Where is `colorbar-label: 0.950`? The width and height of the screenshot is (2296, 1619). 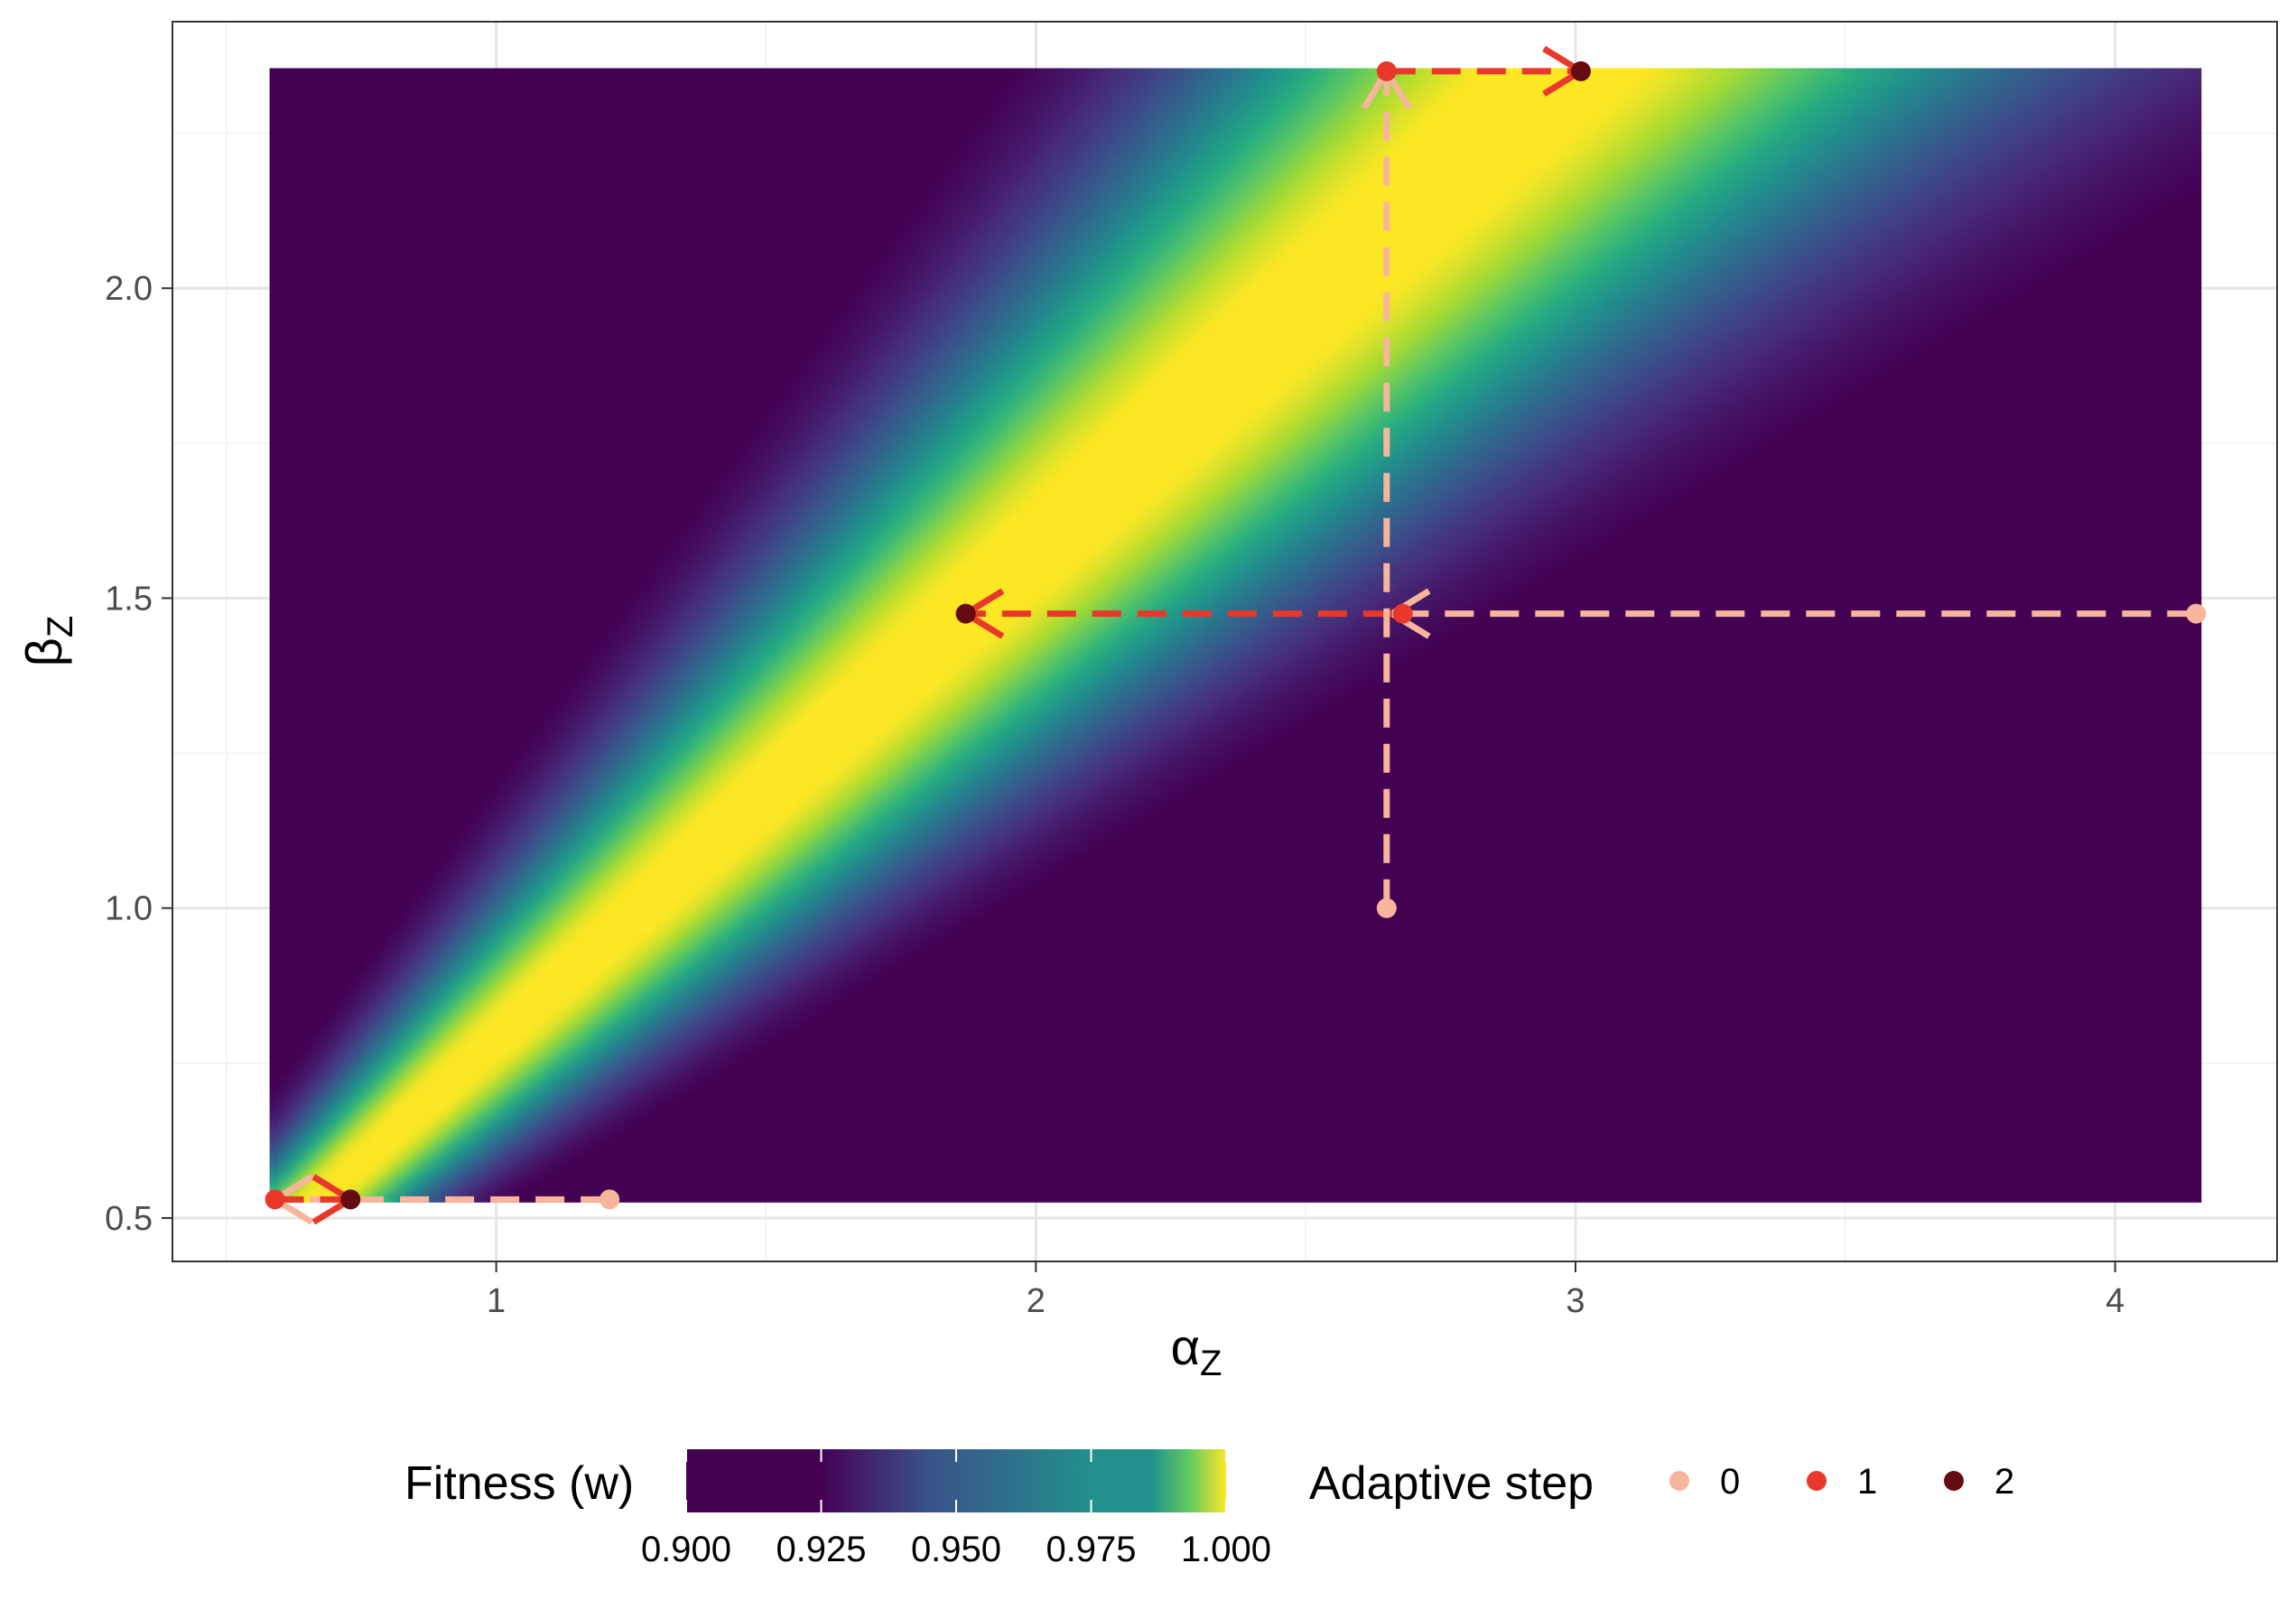
colorbar-label: 0.950 is located at coordinates (956, 1549).